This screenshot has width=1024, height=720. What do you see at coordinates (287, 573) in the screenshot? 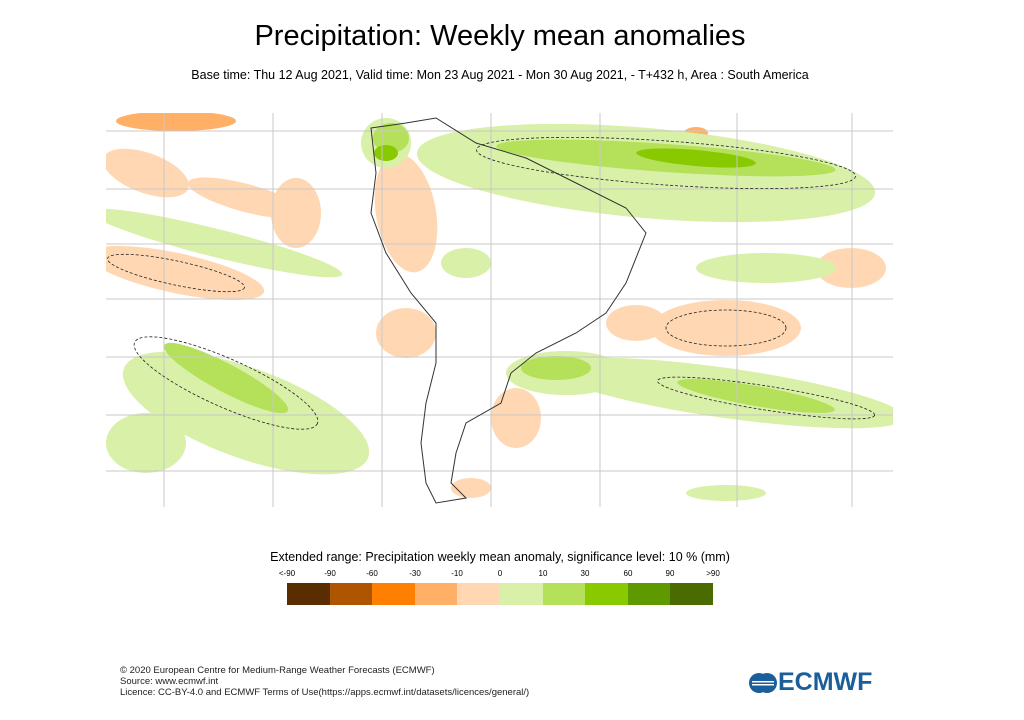
I see `legend-tick: <-90` at bounding box center [287, 573].